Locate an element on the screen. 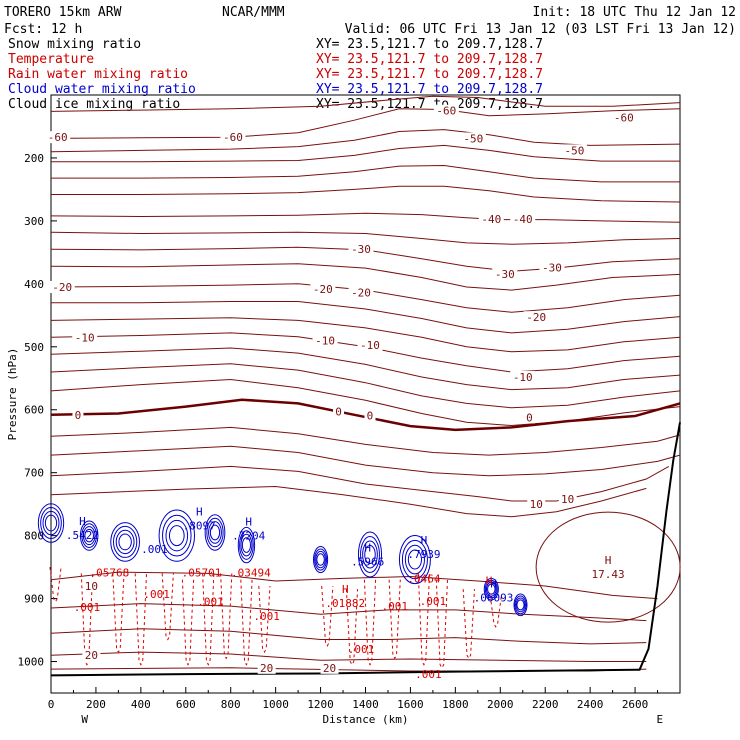  extremum-value: .05768 is located at coordinates (110, 572).